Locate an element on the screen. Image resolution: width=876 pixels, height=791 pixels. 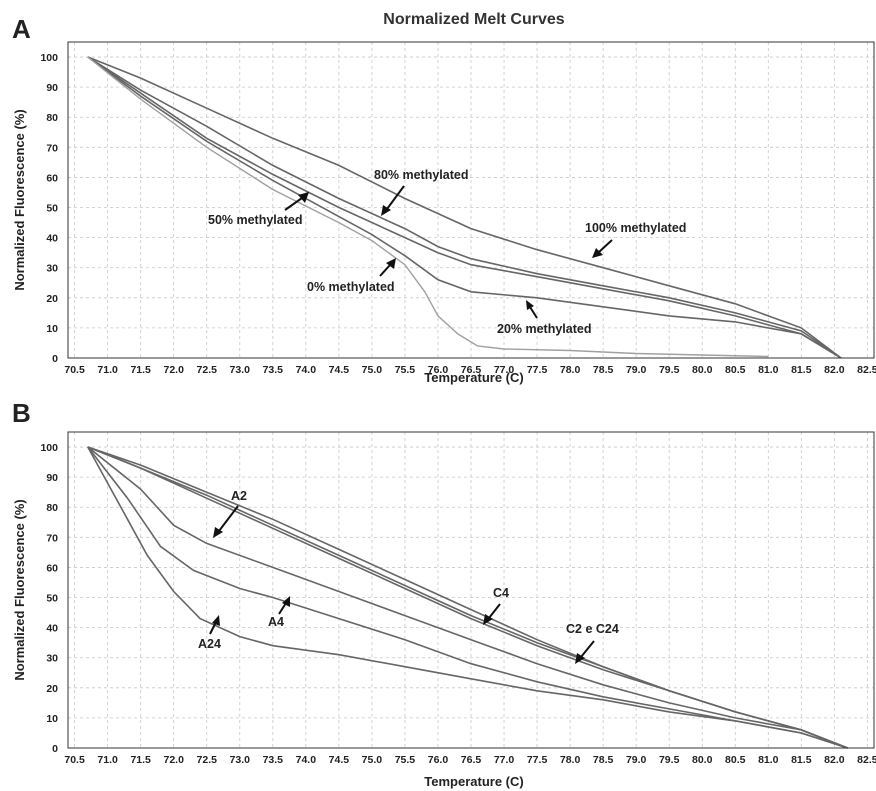
arrow-a24-head is located at coordinates (216, 620).